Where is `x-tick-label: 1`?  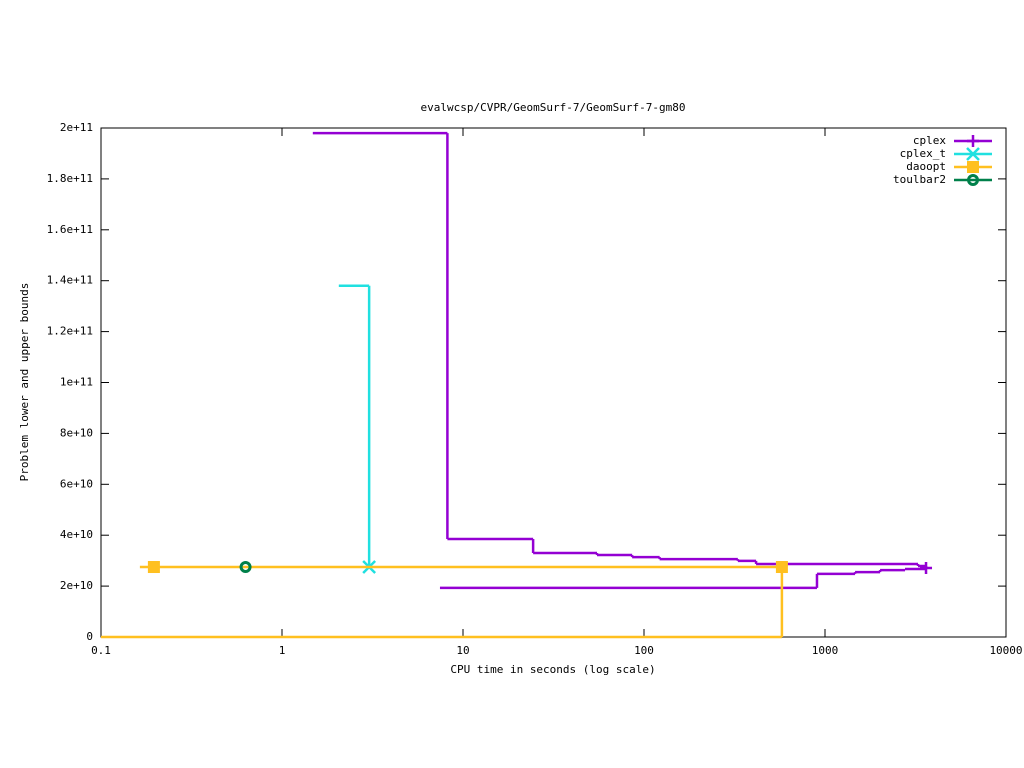
x-tick-label: 1 is located at coordinates (282, 650).